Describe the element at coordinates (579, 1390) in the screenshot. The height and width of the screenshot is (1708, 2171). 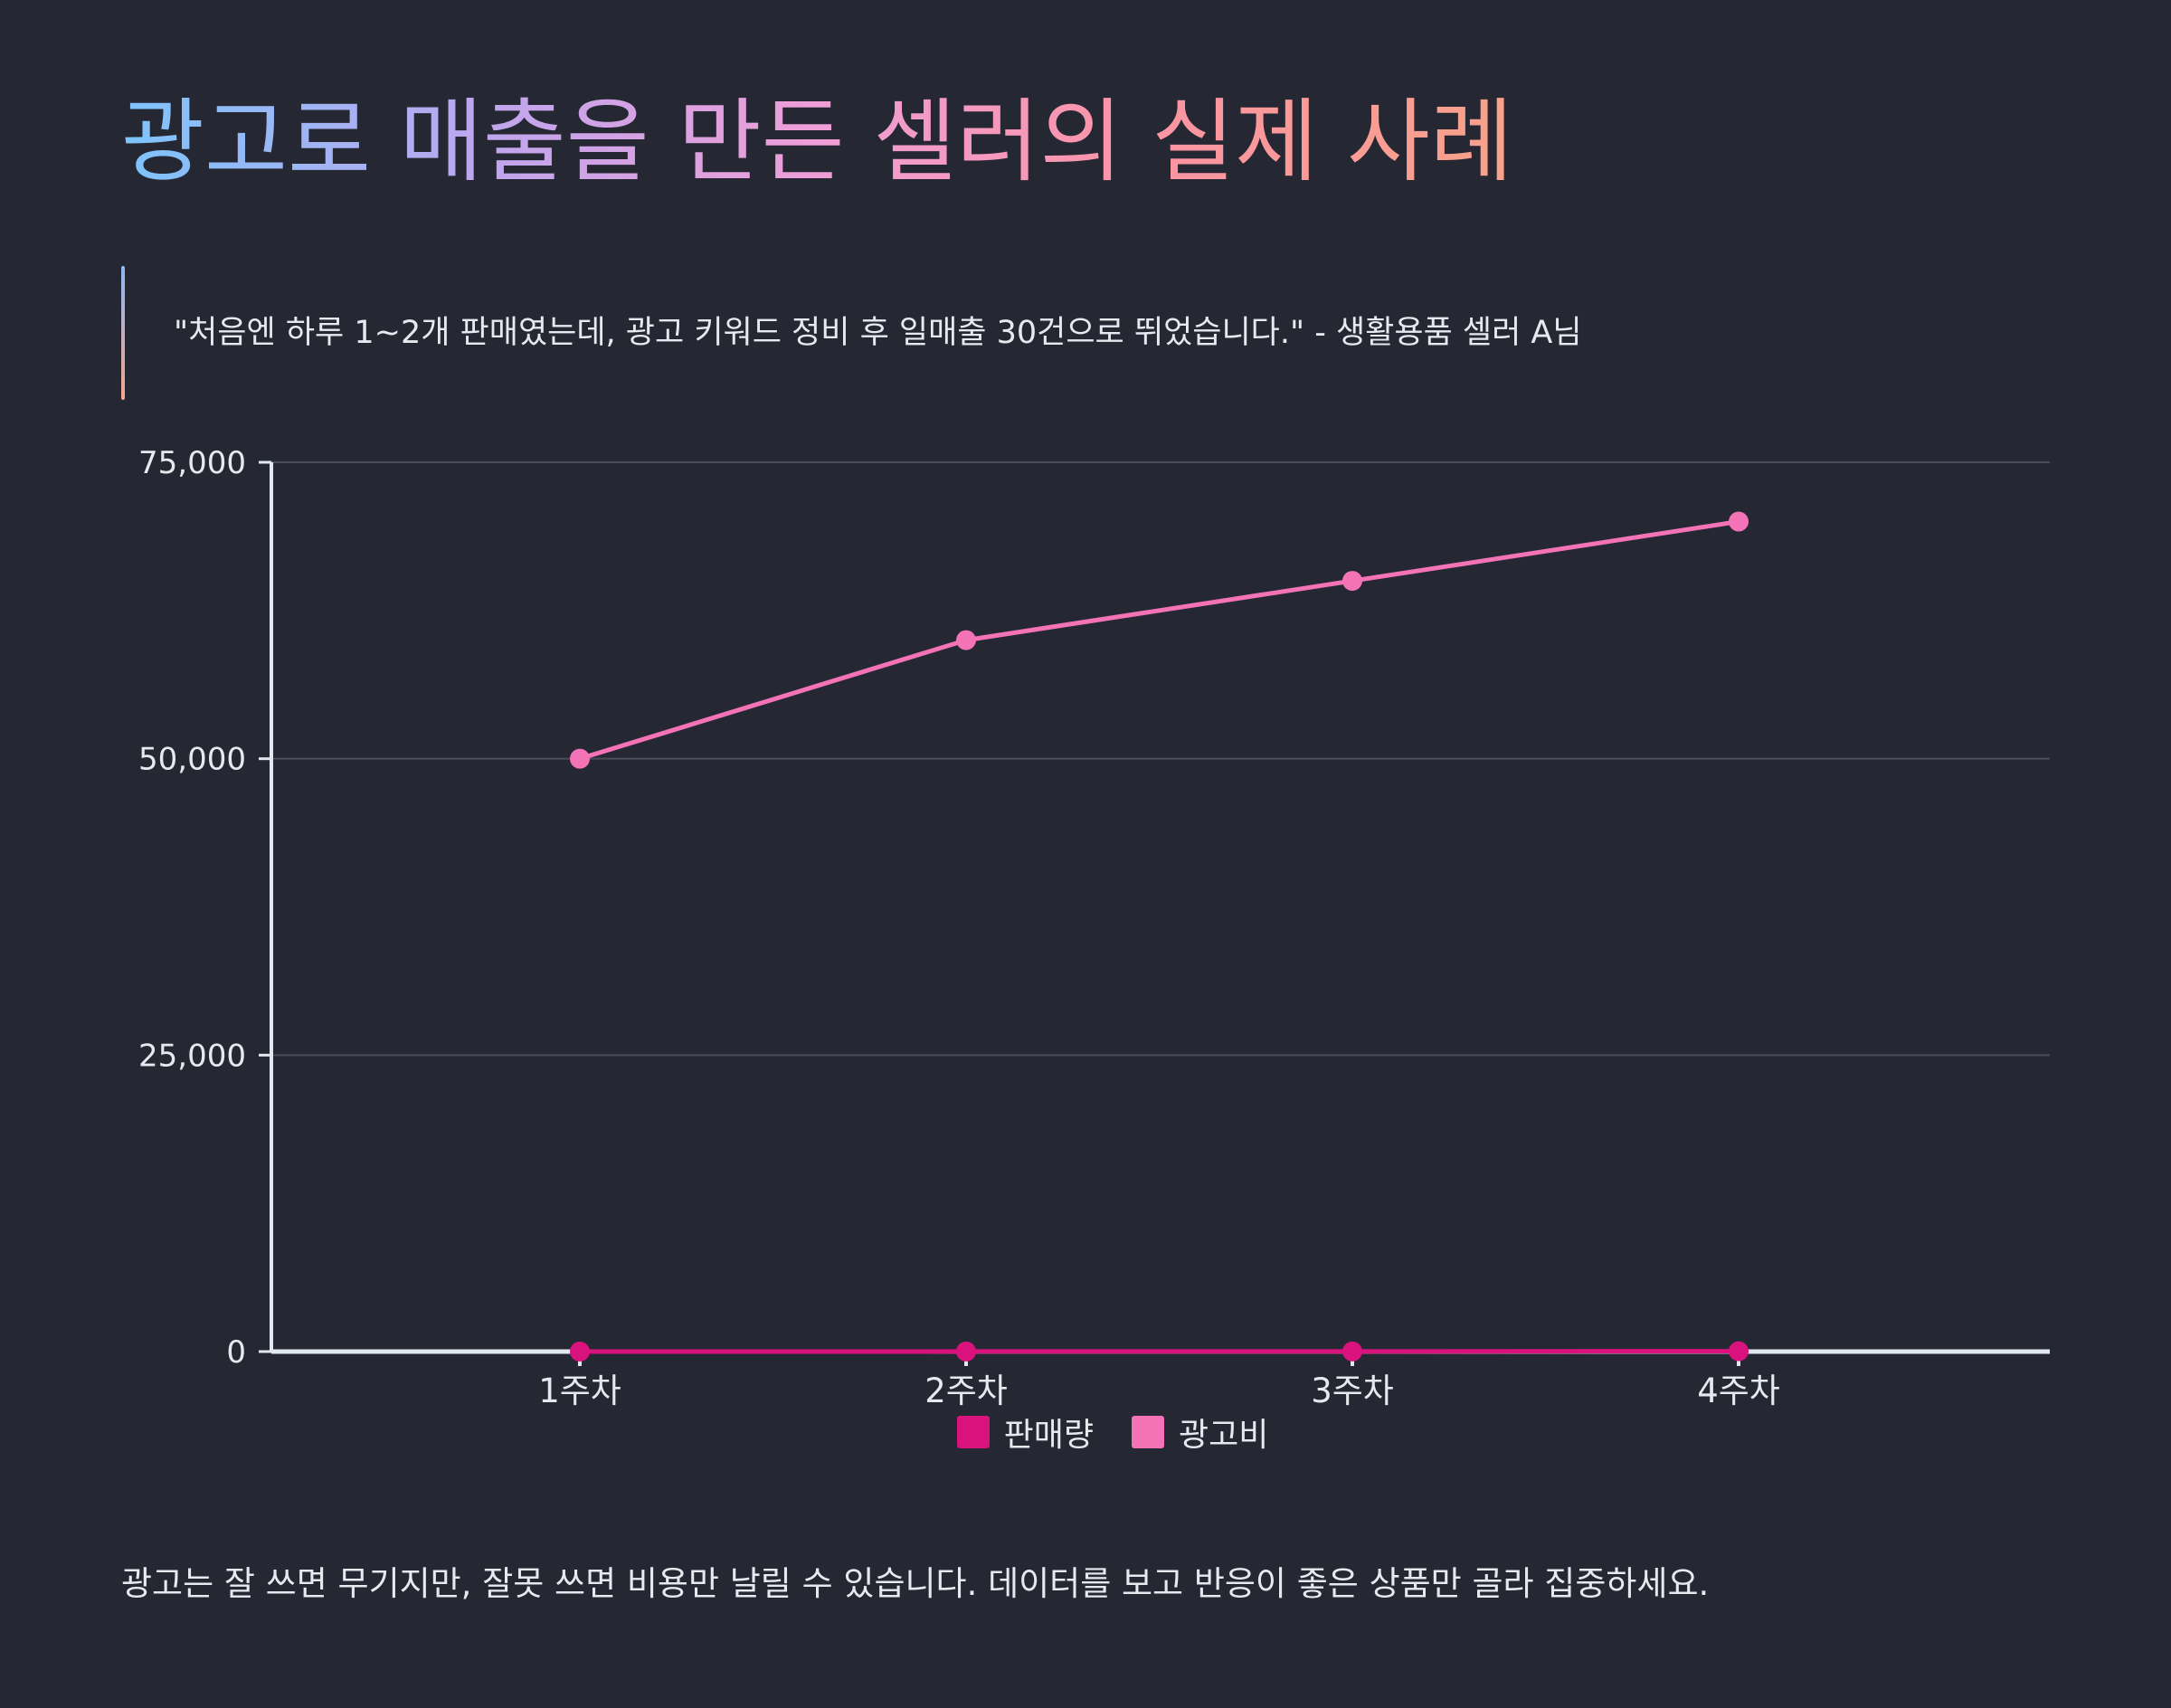
I see `x-tick-label-1: 1주차` at that location.